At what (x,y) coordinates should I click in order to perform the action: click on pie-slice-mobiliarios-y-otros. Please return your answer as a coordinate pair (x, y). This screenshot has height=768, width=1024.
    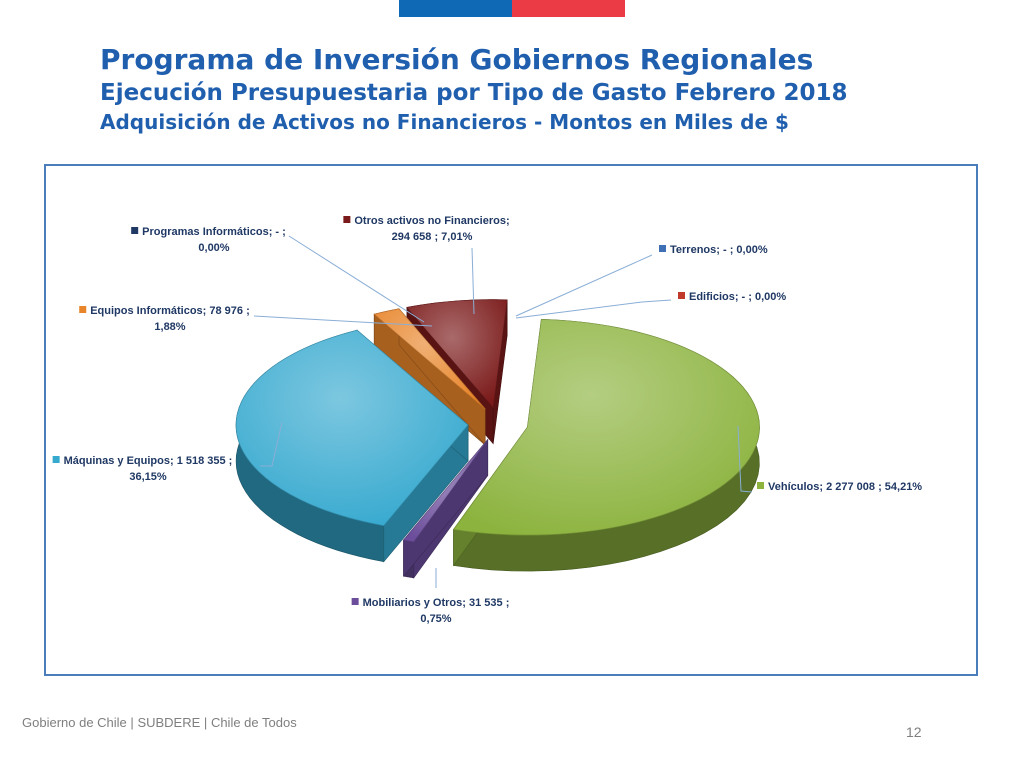
    Looking at the image, I should click on (445, 508).